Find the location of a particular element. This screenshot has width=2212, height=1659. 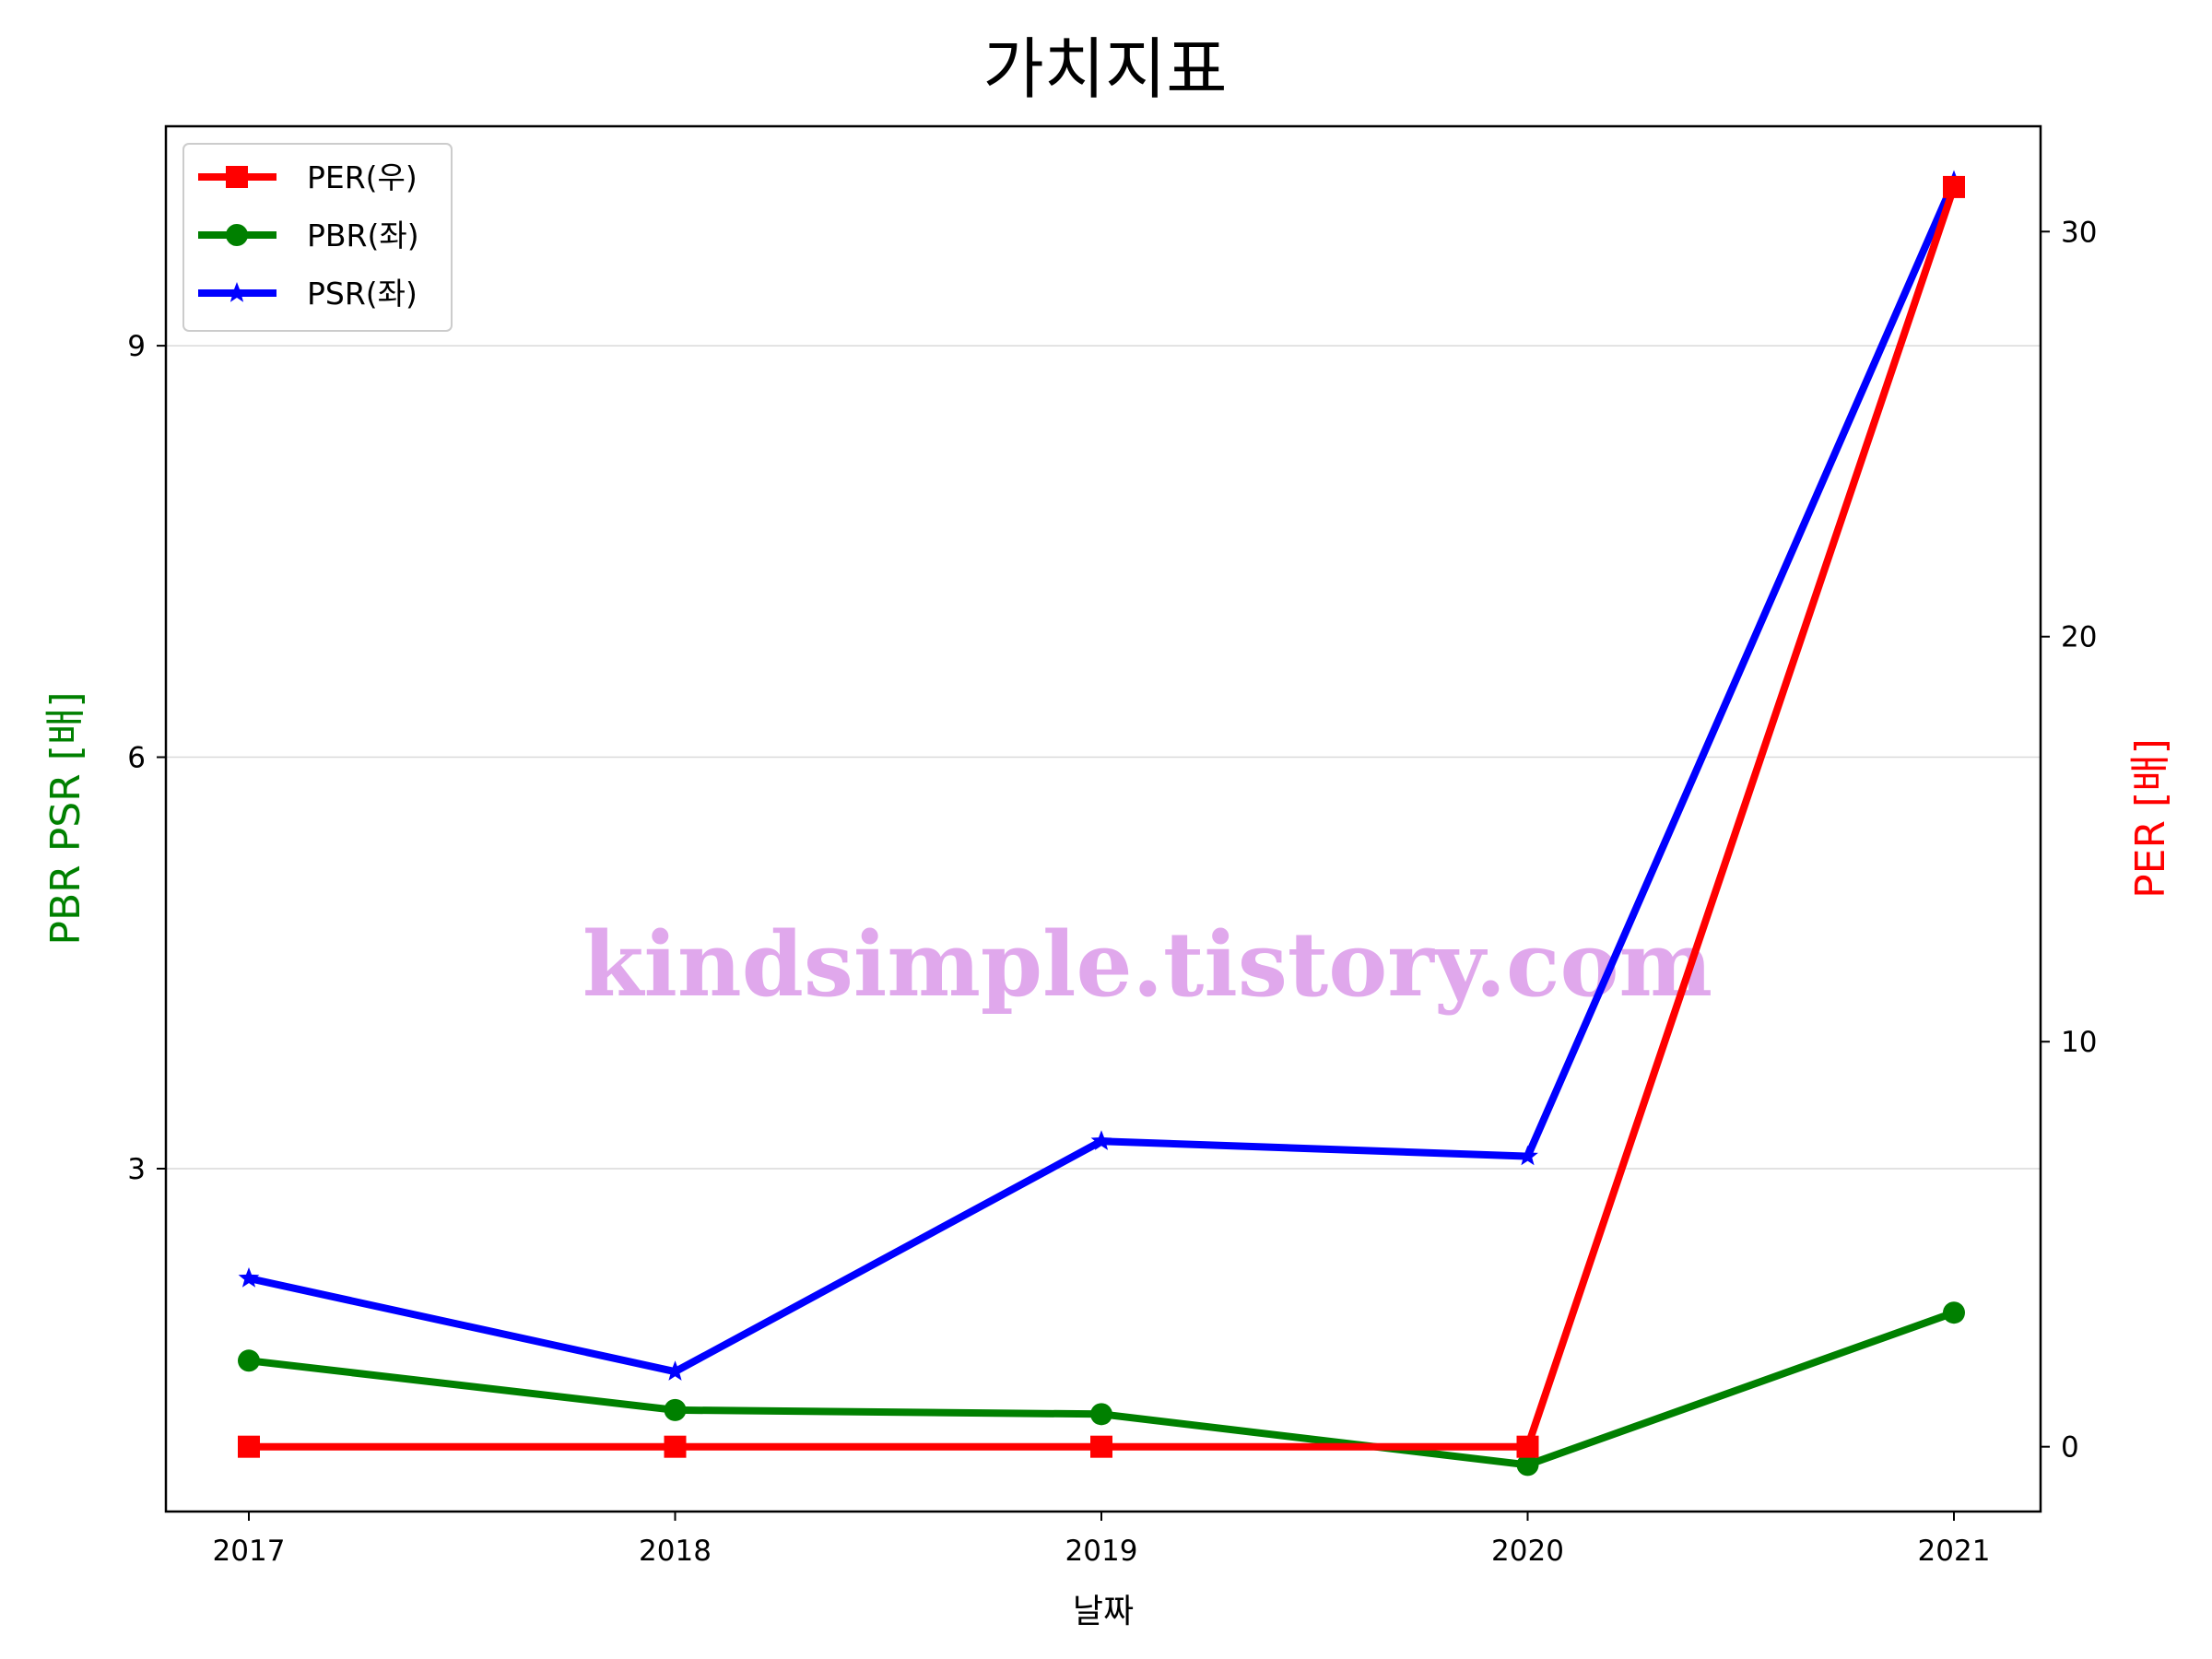

left-axis-ticks: 3 6 9 is located at coordinates (146, 758).